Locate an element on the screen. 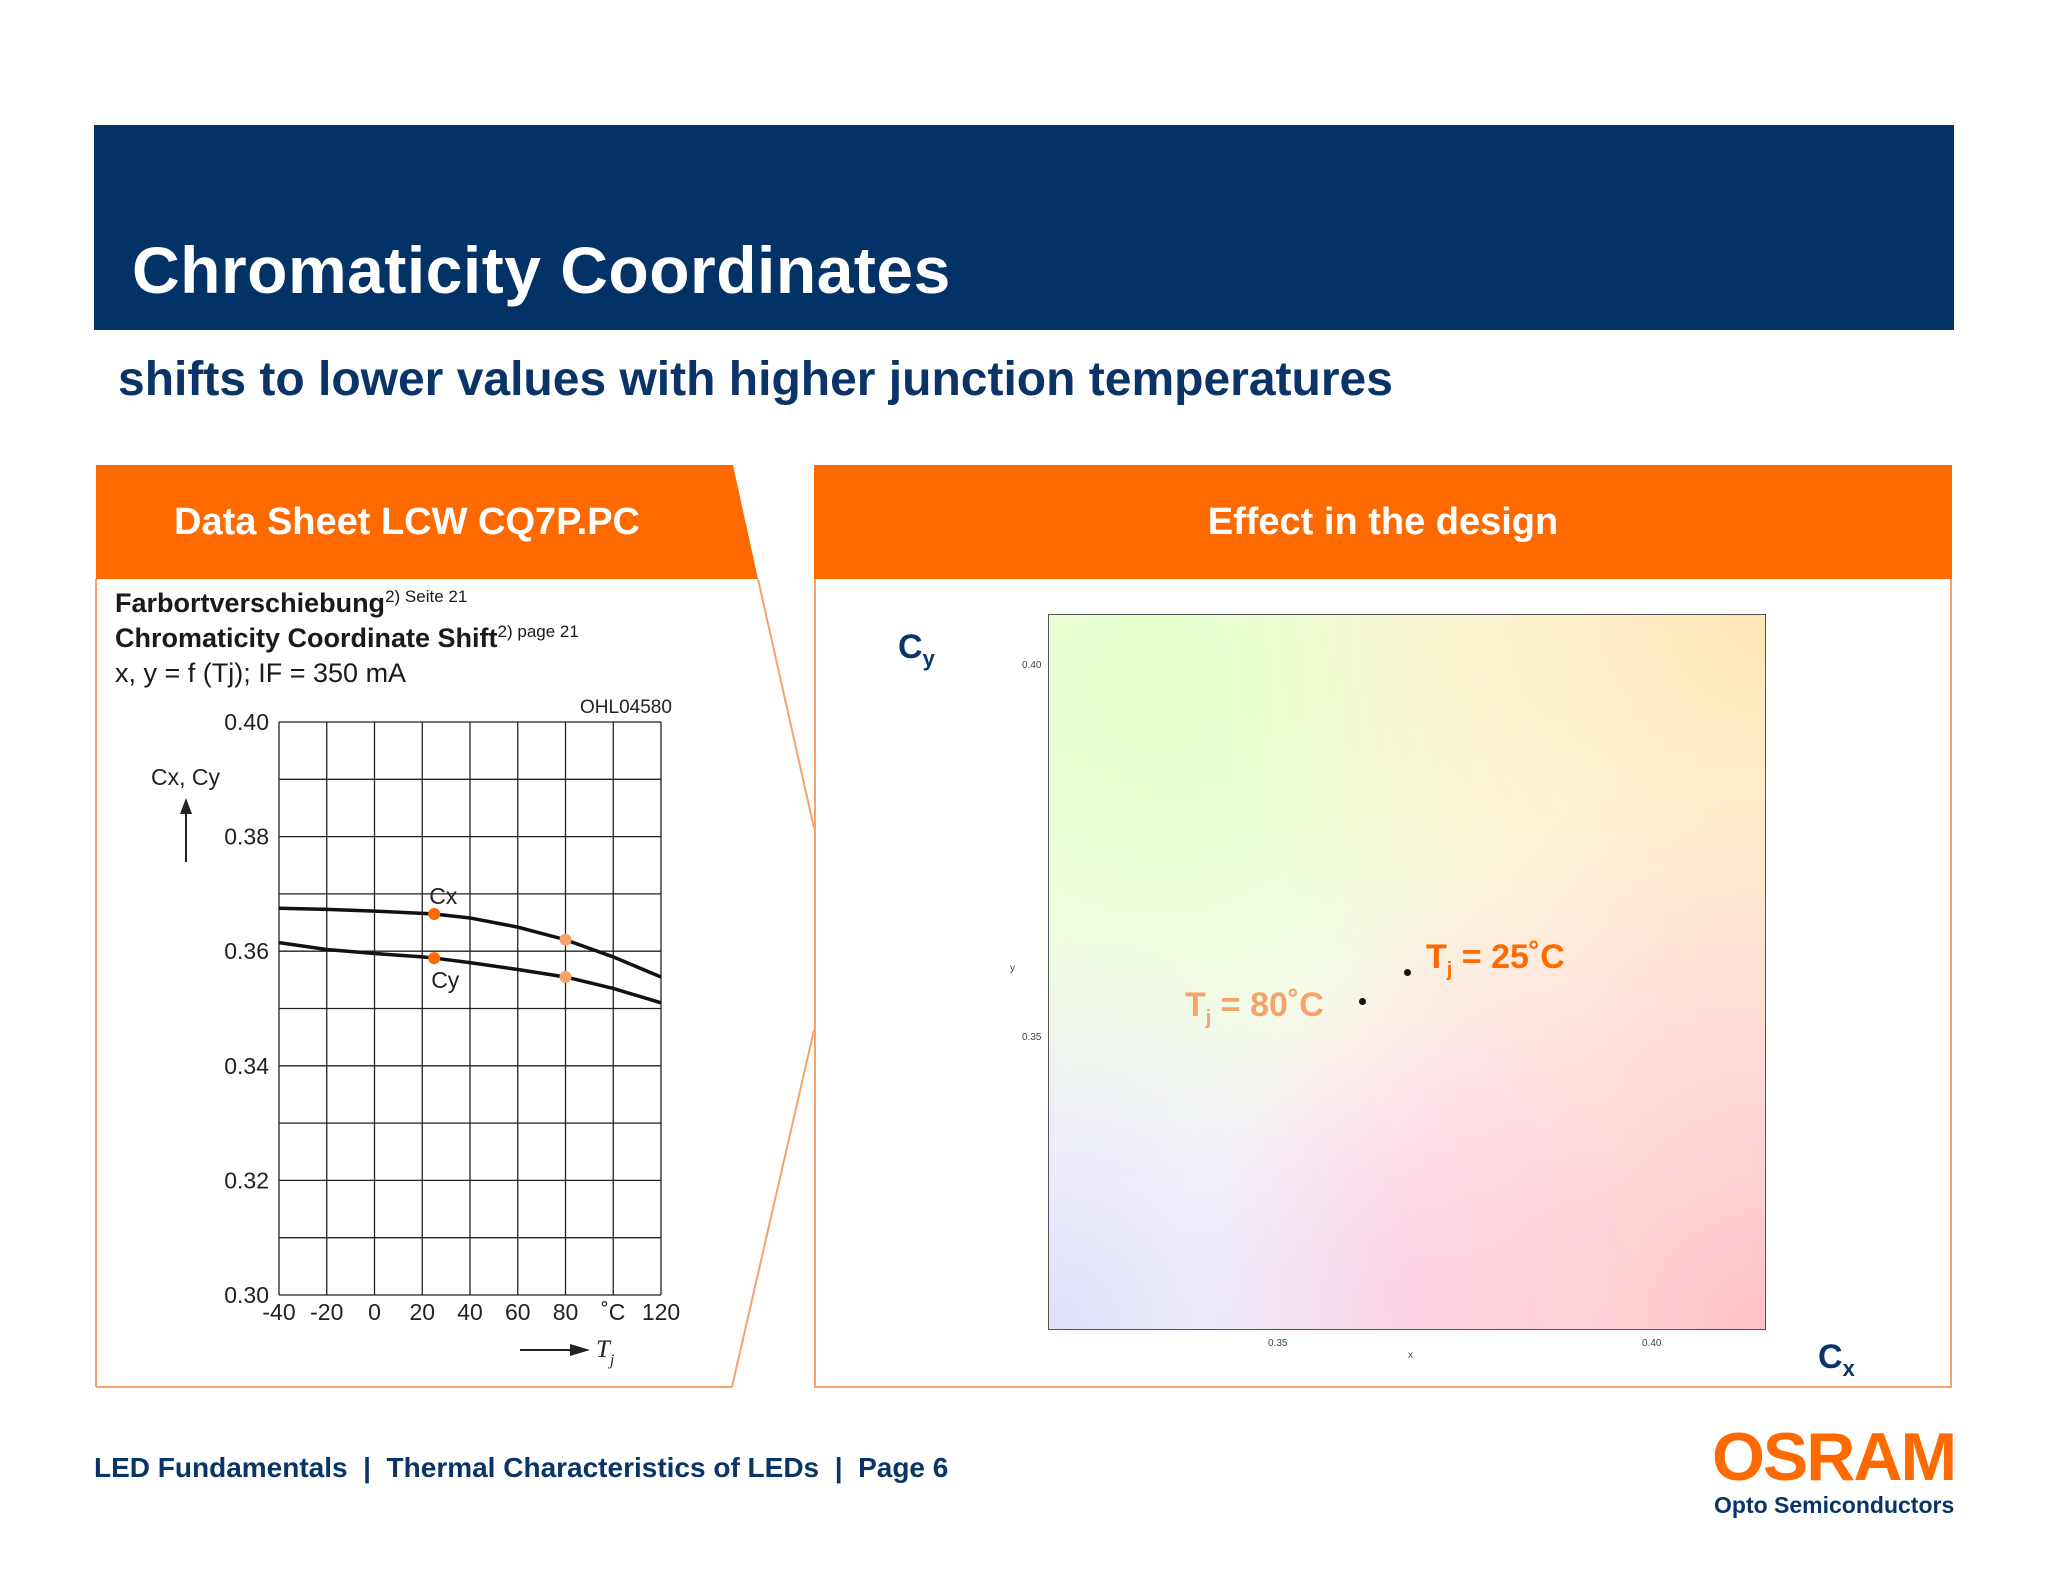  design-panel-heading: Effect in the design is located at coordinates (1383, 522).